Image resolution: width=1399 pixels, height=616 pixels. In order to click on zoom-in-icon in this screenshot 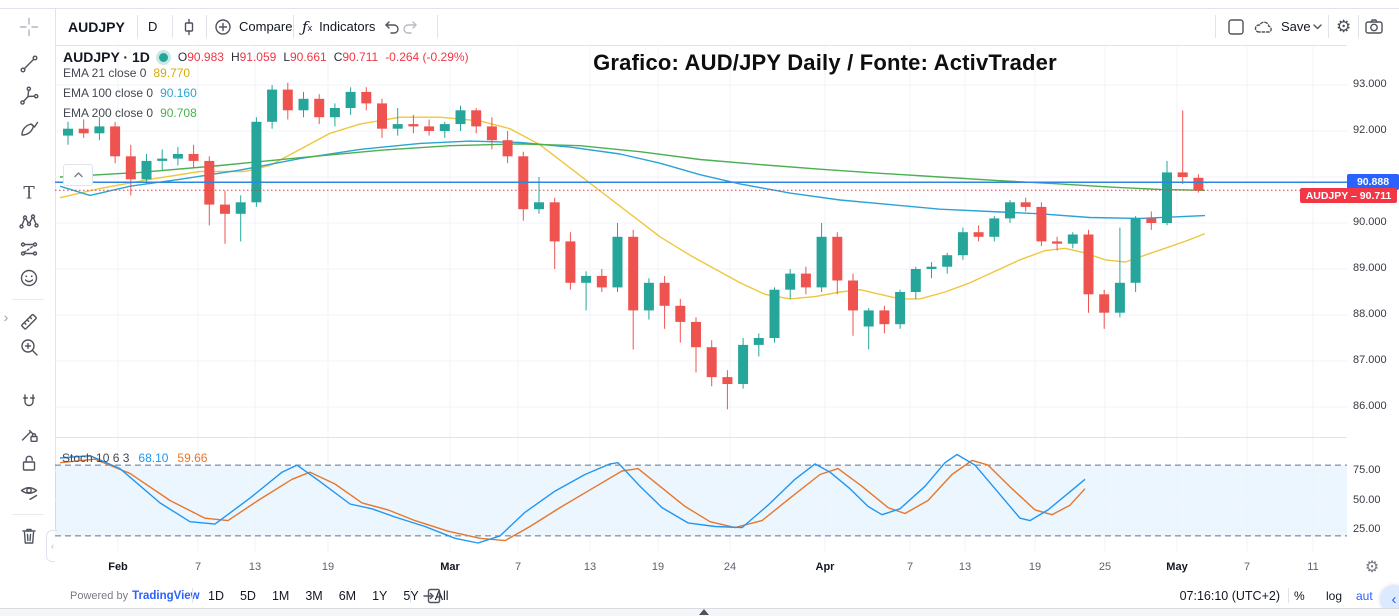, I will do `click(29, 347)`.